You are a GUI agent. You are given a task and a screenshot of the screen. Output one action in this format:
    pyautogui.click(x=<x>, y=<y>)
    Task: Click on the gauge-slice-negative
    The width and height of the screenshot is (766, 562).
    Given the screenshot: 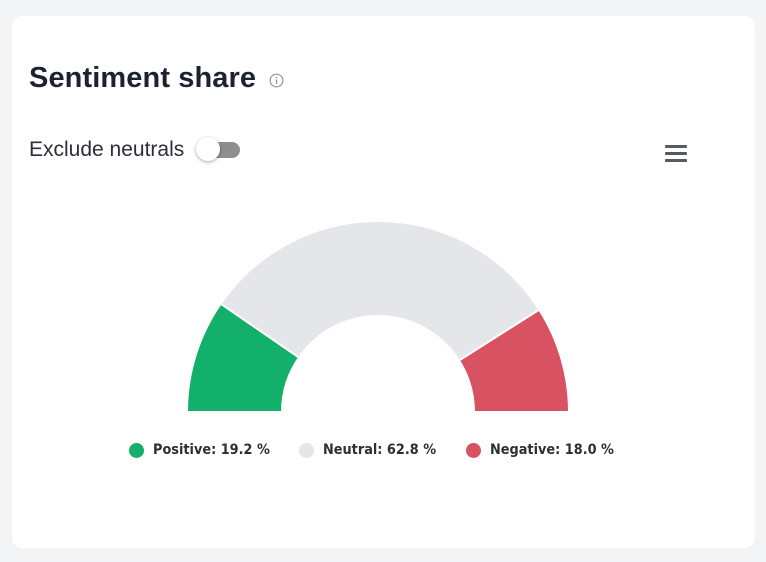 What is the action you would take?
    pyautogui.click(x=514, y=360)
    